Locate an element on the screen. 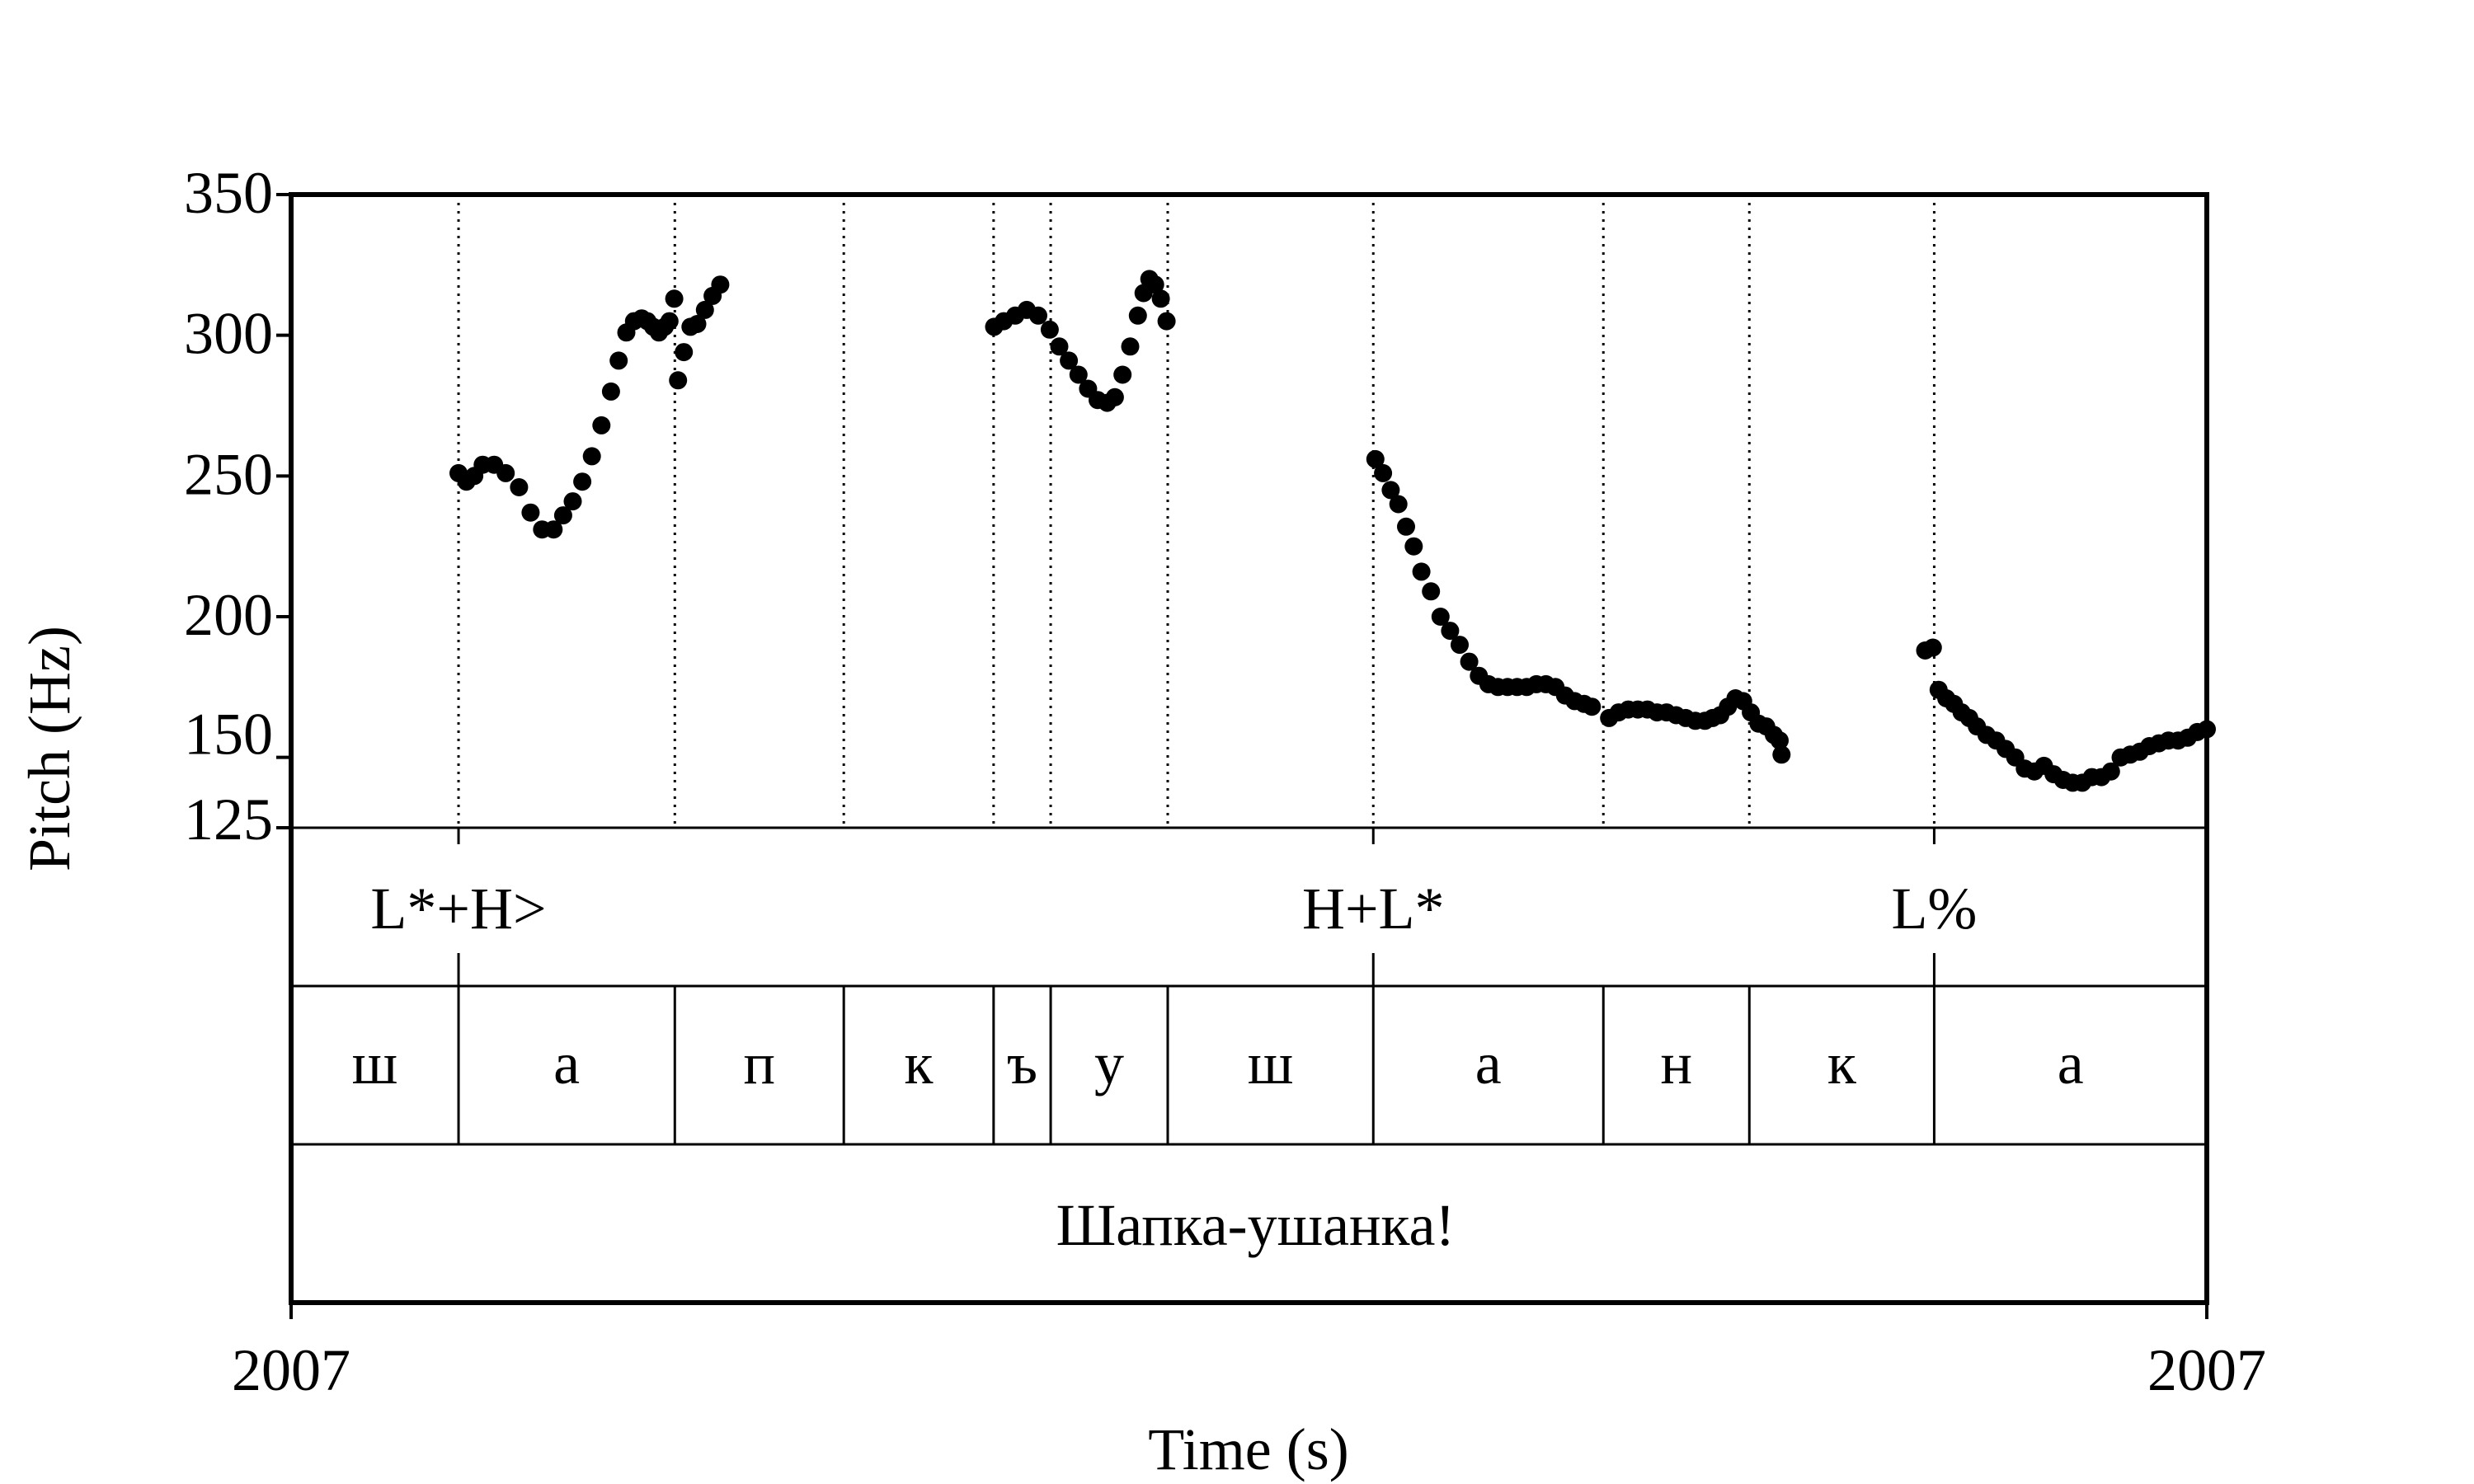 Image resolution: width=2474 pixels, height=1484 pixels. x-tick-label-start: 2007 is located at coordinates (291, 1370).